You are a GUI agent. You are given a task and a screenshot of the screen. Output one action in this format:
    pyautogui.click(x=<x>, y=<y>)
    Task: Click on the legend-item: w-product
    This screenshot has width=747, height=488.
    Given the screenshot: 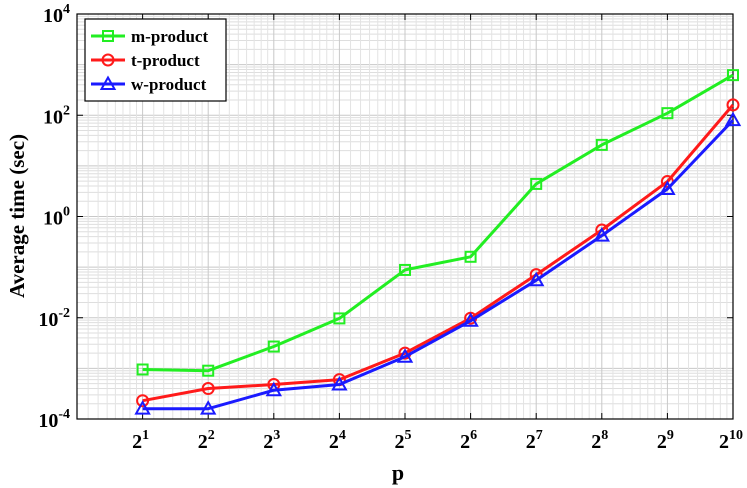 What is the action you would take?
    pyautogui.click(x=149, y=84)
    